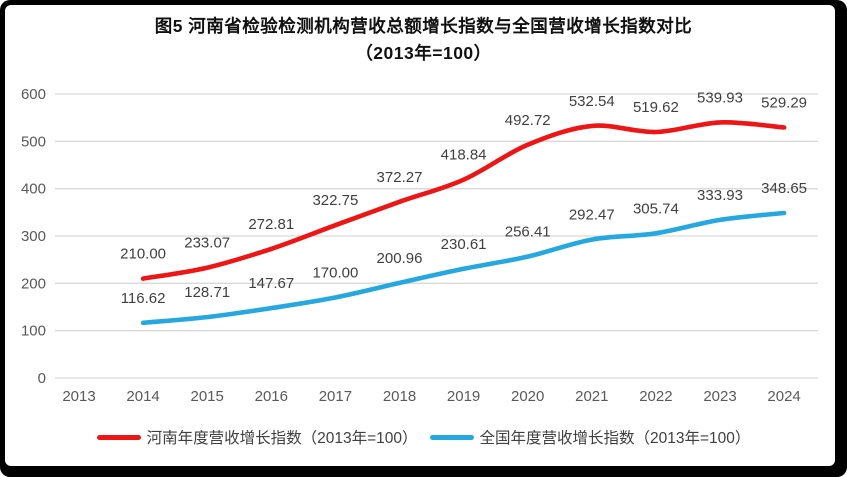 Image resolution: width=847 pixels, height=477 pixels. I want to click on legend-item-national: 全国年度营收增长指数（2013年=100）, so click(590, 437).